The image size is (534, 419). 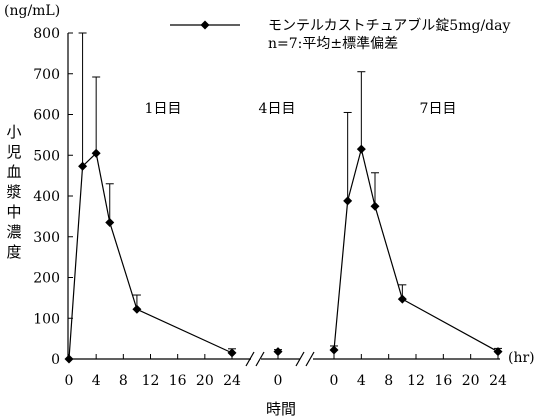 I want to click on y-axis-title-char: 濃, so click(x=13, y=232).